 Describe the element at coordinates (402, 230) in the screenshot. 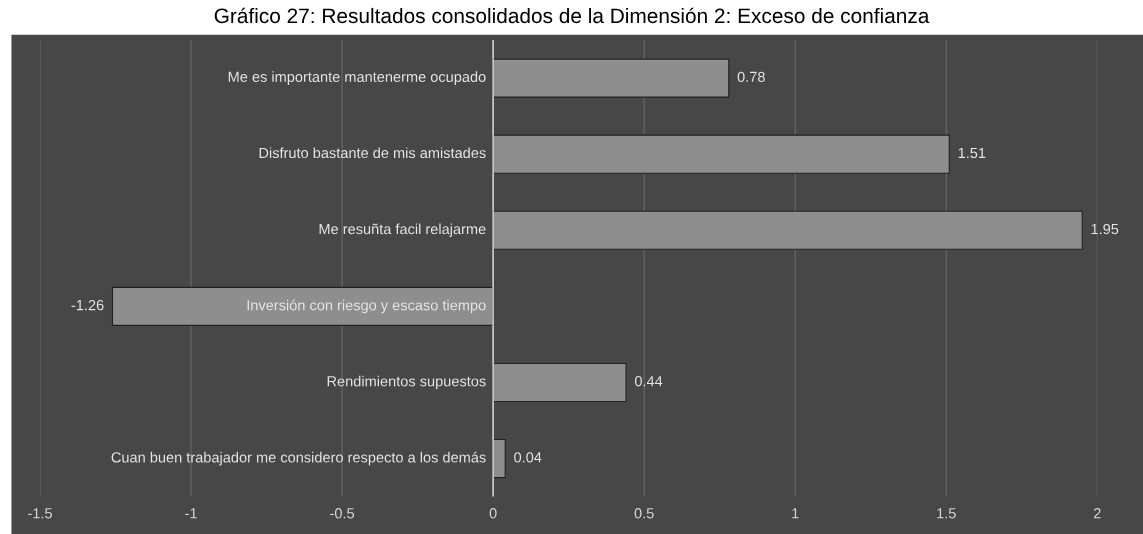

I see `y-tick-label: Me resuñta facil relajarme` at that location.